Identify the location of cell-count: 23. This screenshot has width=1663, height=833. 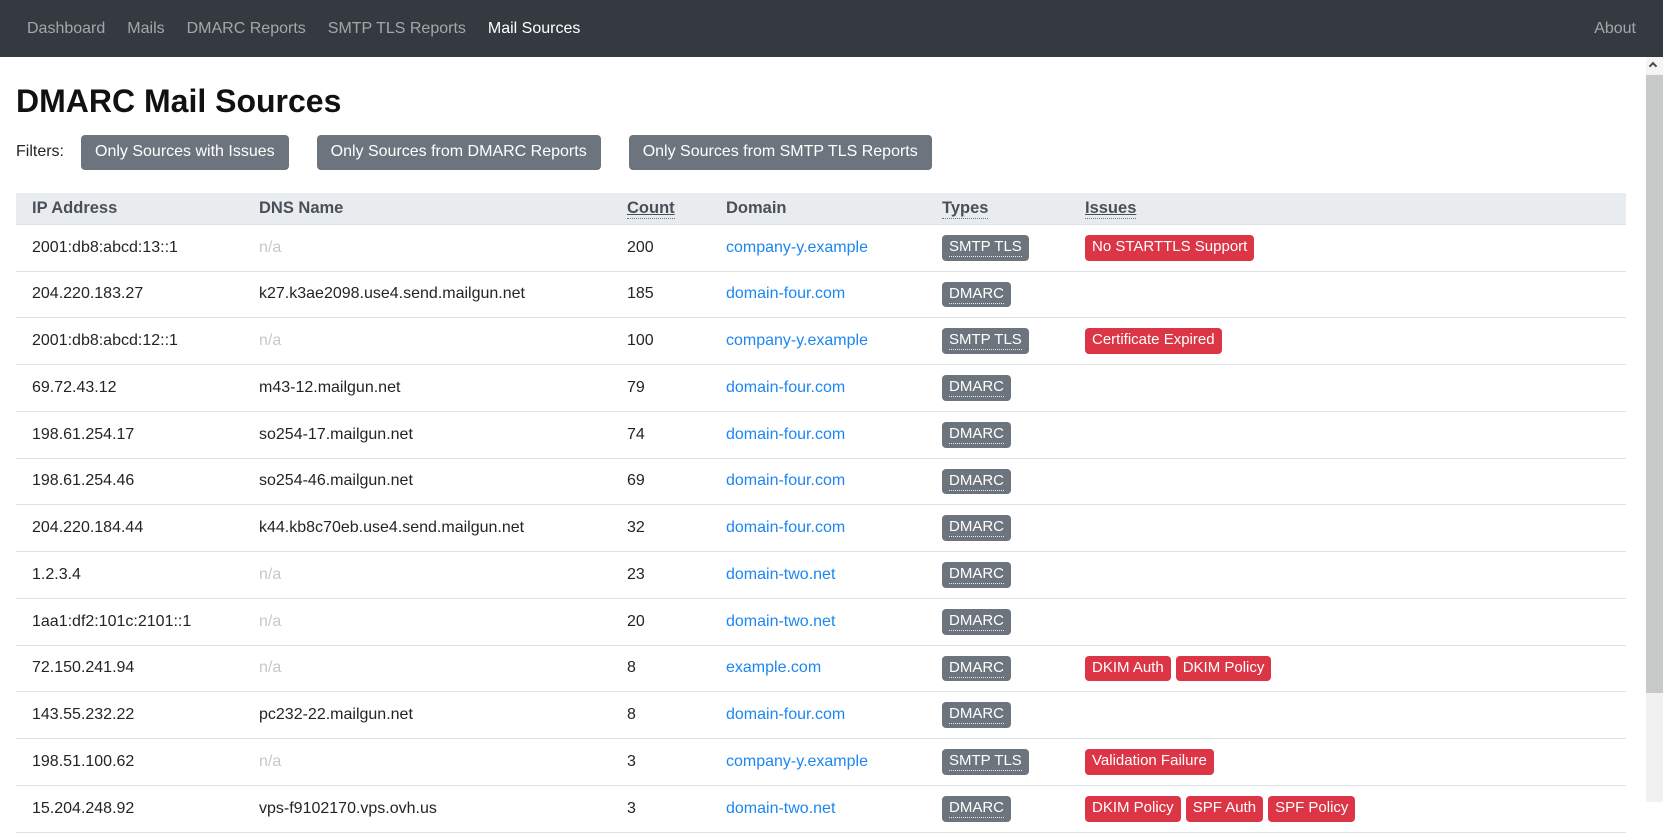
(660, 575).